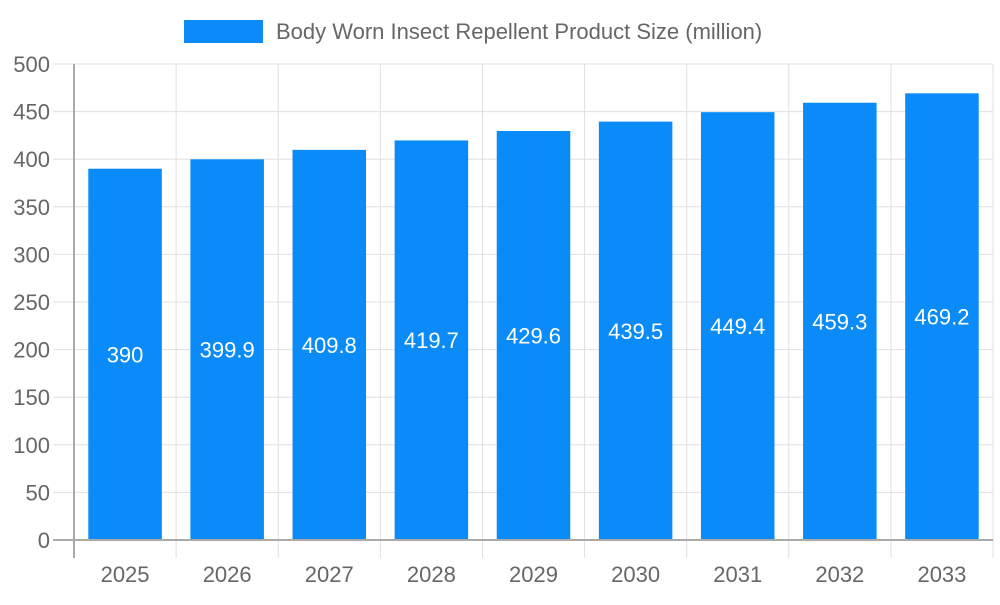 This screenshot has width=1000, height=605. I want to click on x-tick-label: 2028, so click(431, 574).